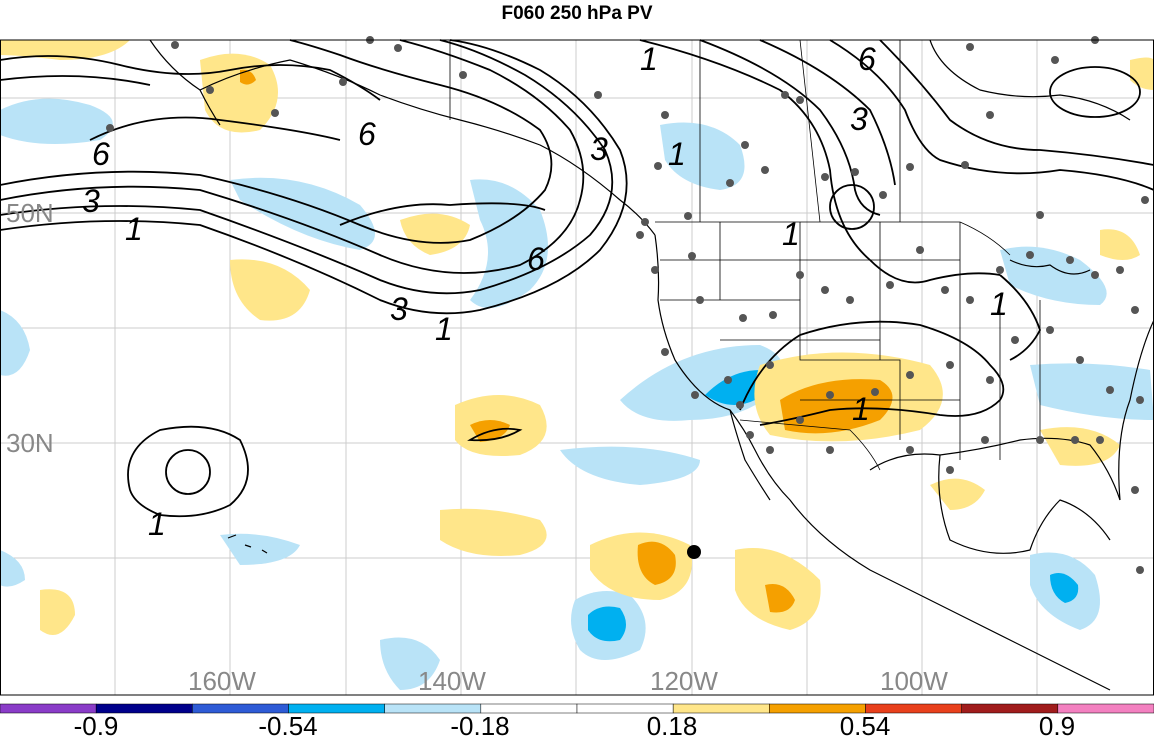 Image resolution: width=1154 pixels, height=739 pixels. Describe the element at coordinates (1057, 725) in the screenshot. I see `colorbar-tick-label: 0.9` at that location.